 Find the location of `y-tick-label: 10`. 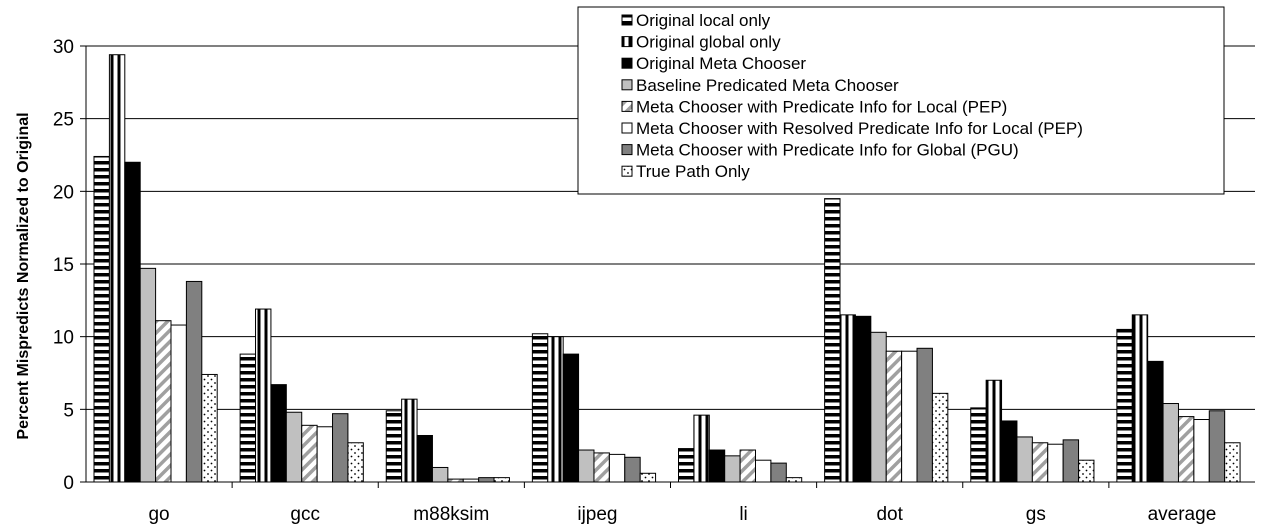

y-tick-label: 10 is located at coordinates (63, 338).